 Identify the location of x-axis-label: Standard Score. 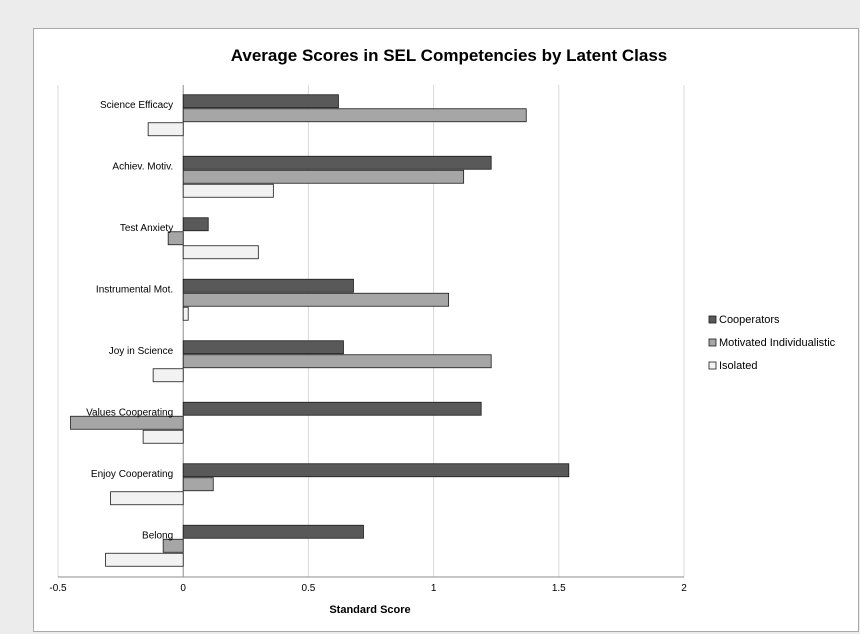
(369, 610).